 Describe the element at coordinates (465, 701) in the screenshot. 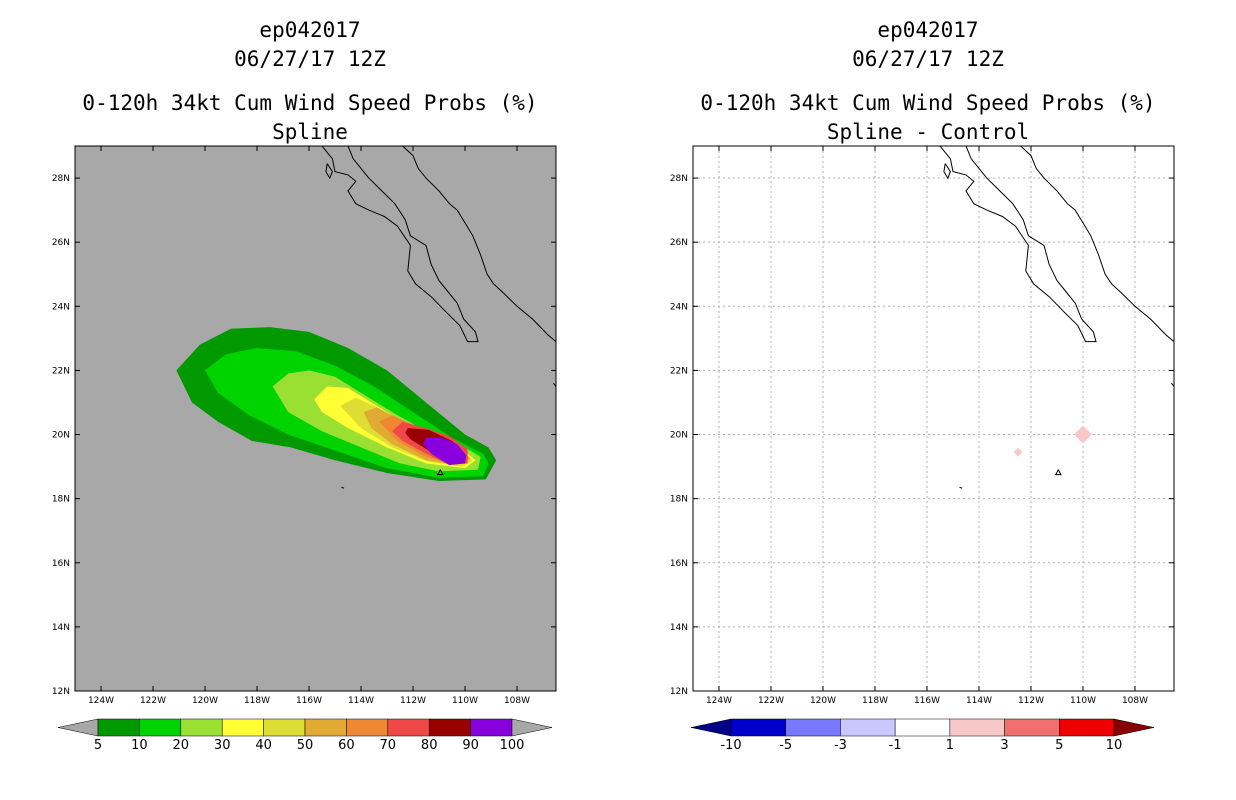

I see `left-xtick-label-7: 110W` at that location.